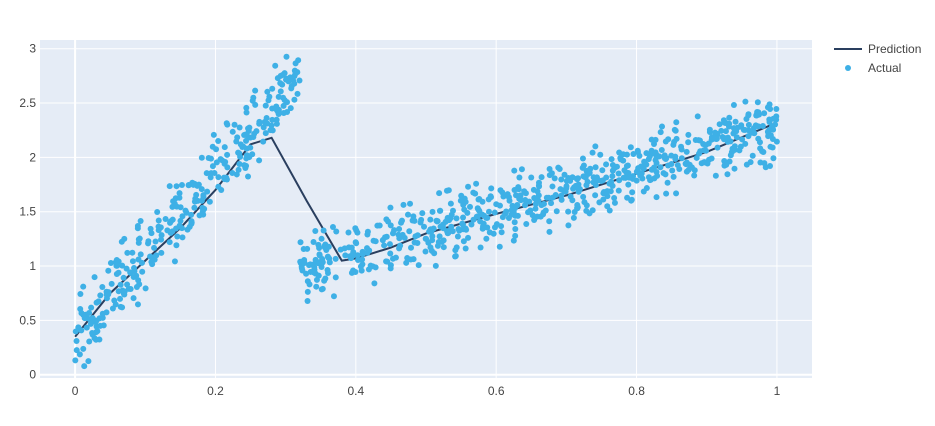 Image resolution: width=935 pixels, height=426 pixels. Describe the element at coordinates (27, 212) in the screenshot. I see `y-tick-label: 1.5` at that location.